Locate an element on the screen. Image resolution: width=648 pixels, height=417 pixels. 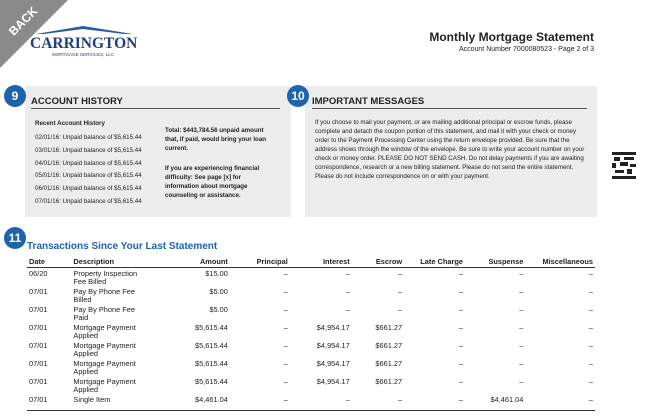
logo-name: CARRINGTON is located at coordinates (83, 43).